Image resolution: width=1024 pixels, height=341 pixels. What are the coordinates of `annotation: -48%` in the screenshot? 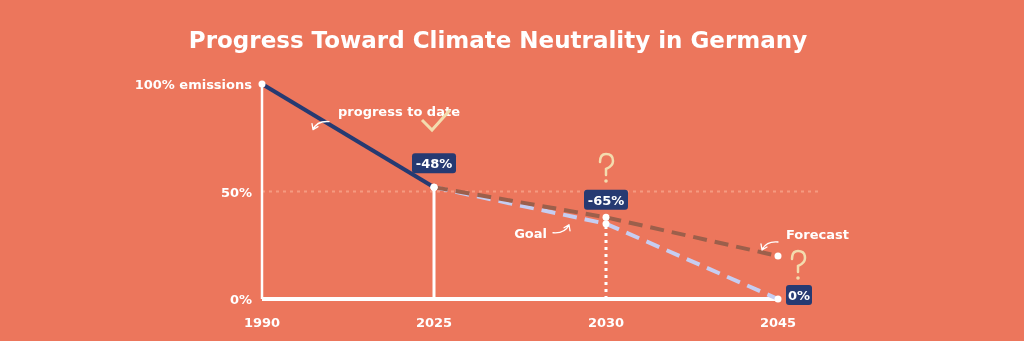 It's located at (434, 164).